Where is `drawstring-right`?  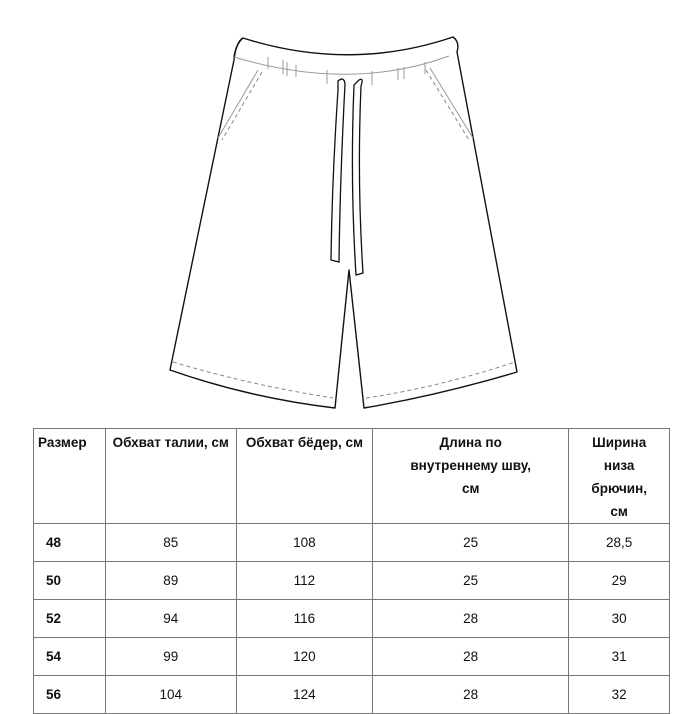
drawstring-right is located at coordinates (357, 177).